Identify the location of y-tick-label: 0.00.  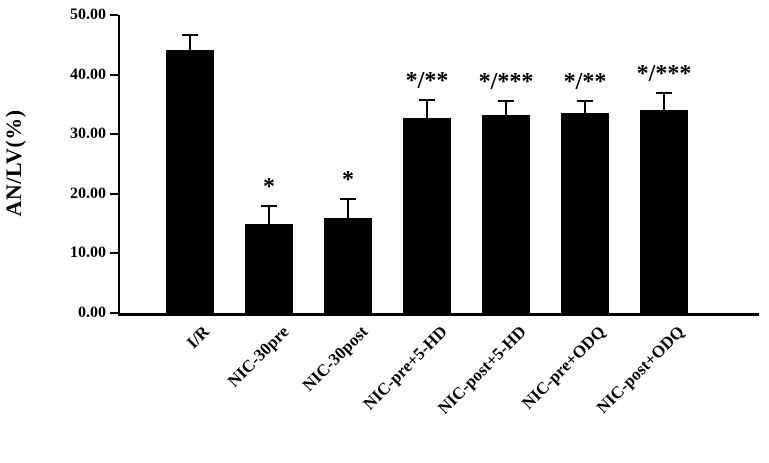
(92, 312).